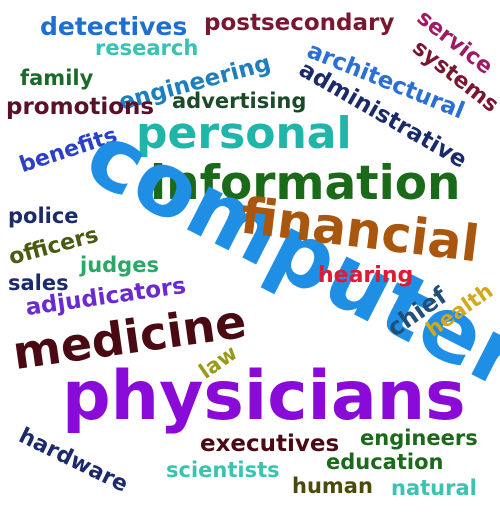 Image resolution: width=500 pixels, height=513 pixels. I want to click on word-information: information, so click(305, 183).